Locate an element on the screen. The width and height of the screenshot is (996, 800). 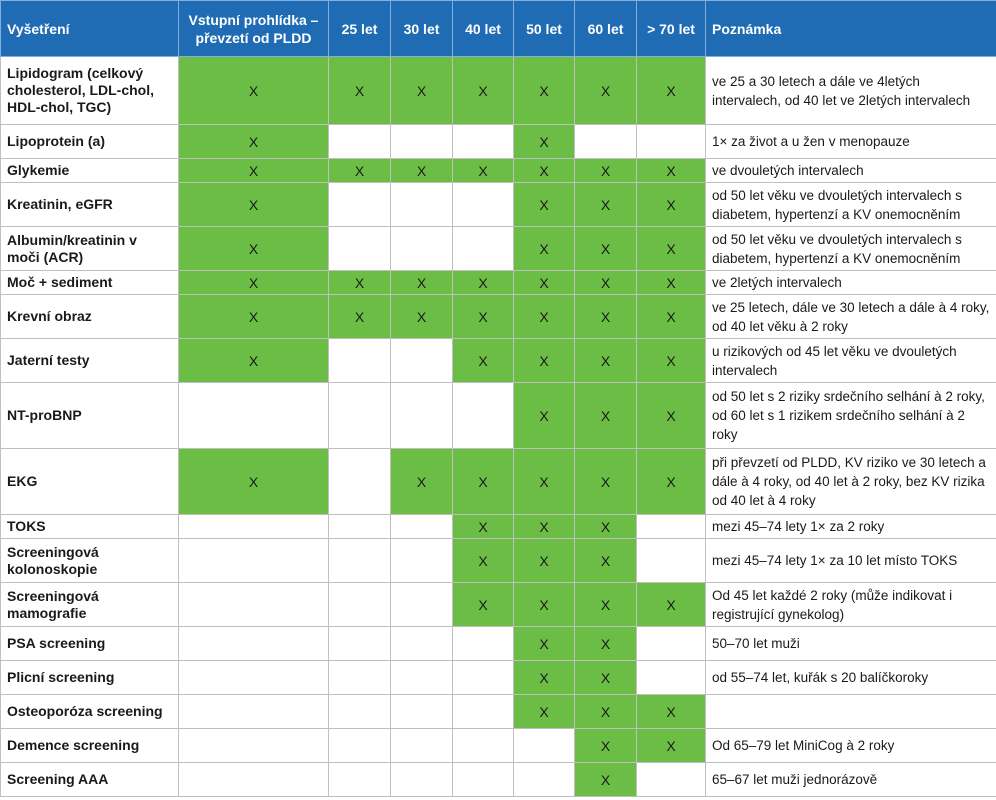
exam-name: Plicní screening is located at coordinates (89, 677).